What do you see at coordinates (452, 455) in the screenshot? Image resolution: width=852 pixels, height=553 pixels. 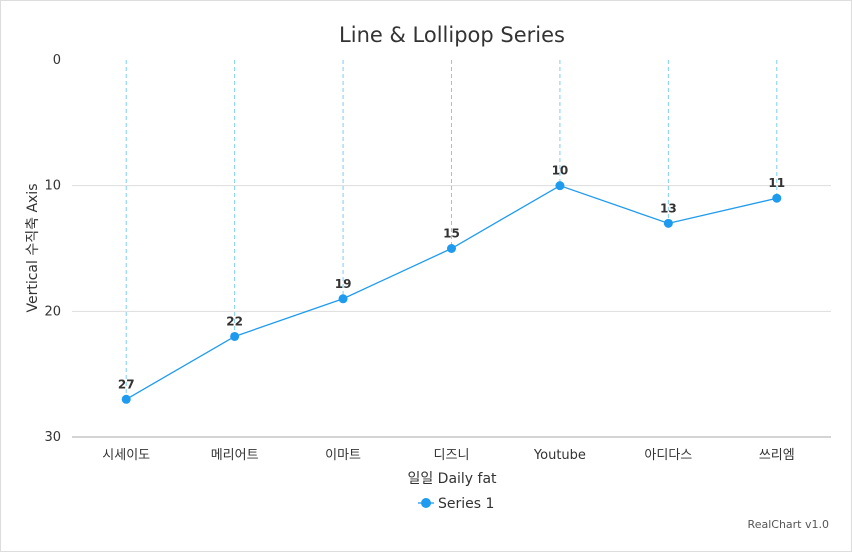 I see `x-tick-label: 디즈니` at bounding box center [452, 455].